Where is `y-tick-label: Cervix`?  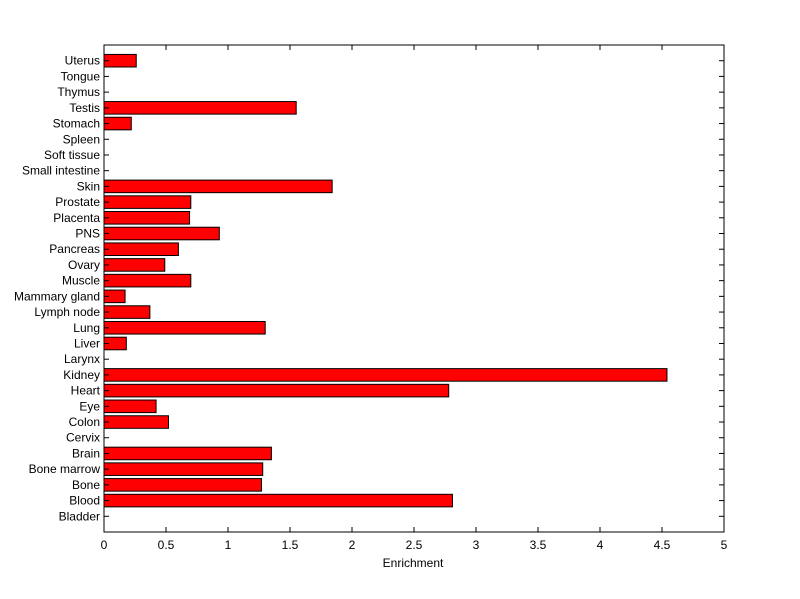
y-tick-label: Cervix is located at coordinates (83, 438).